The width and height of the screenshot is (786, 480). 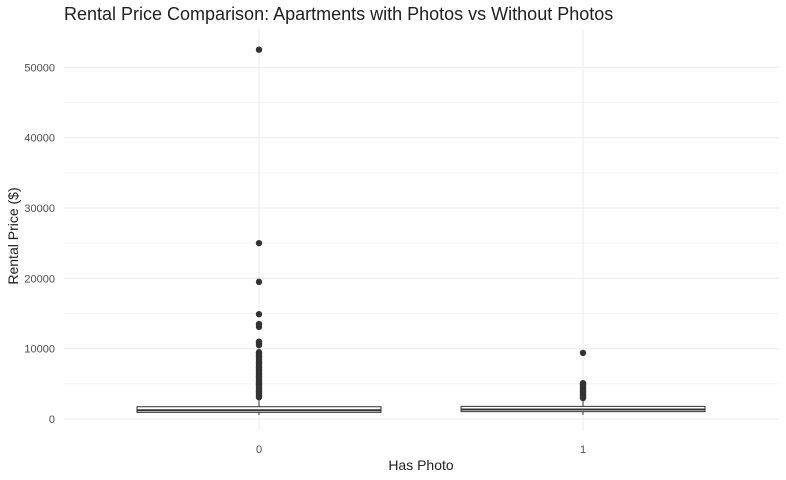 I want to click on y-tick-label: 30000, so click(x=39, y=209).